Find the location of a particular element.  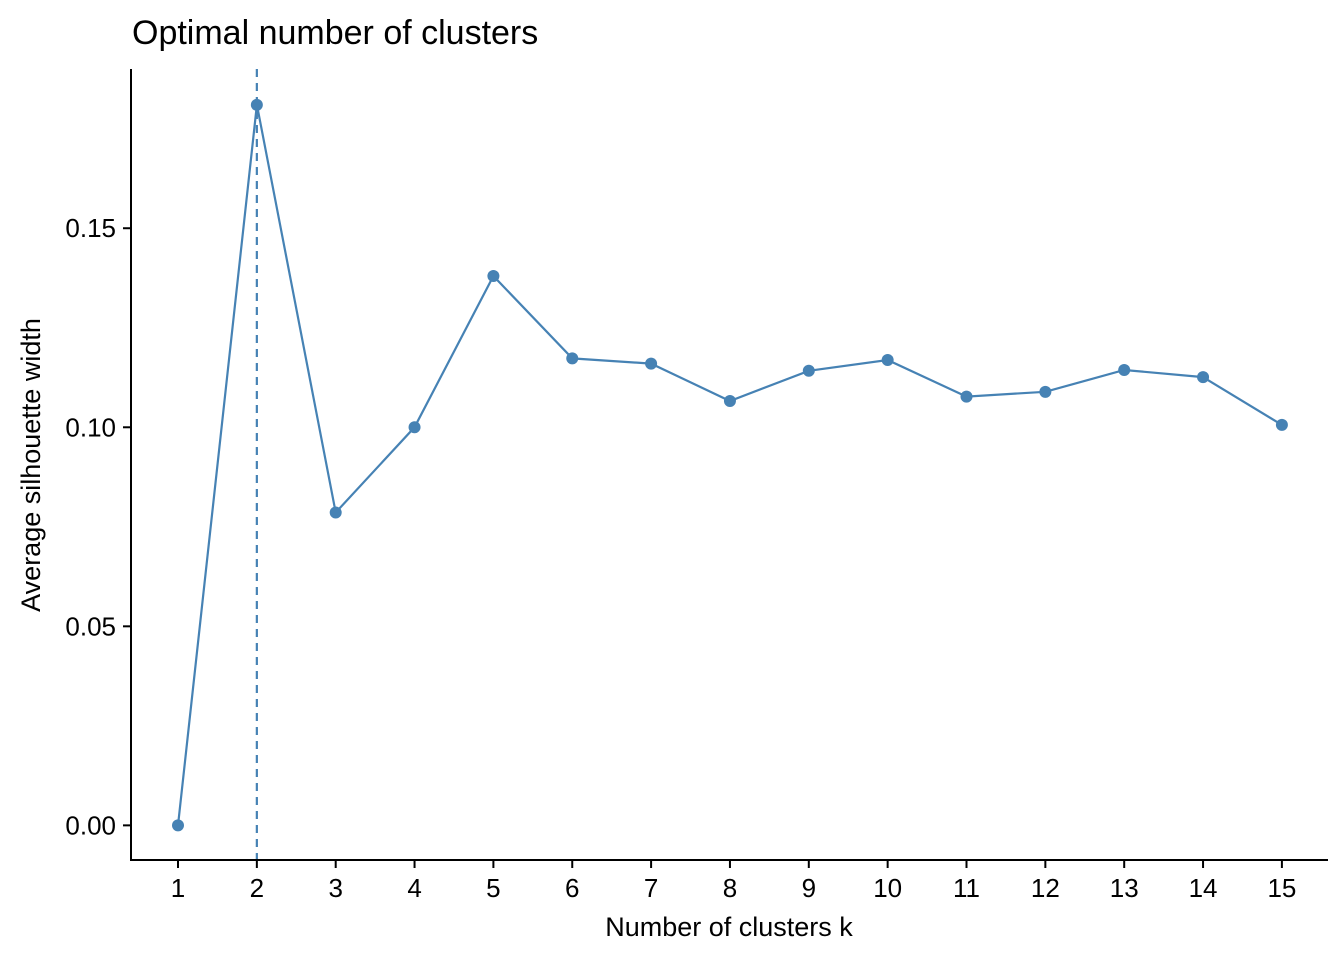

y-axis: 0.00 0.05 0.10 0.15 is located at coordinates (98, 526).